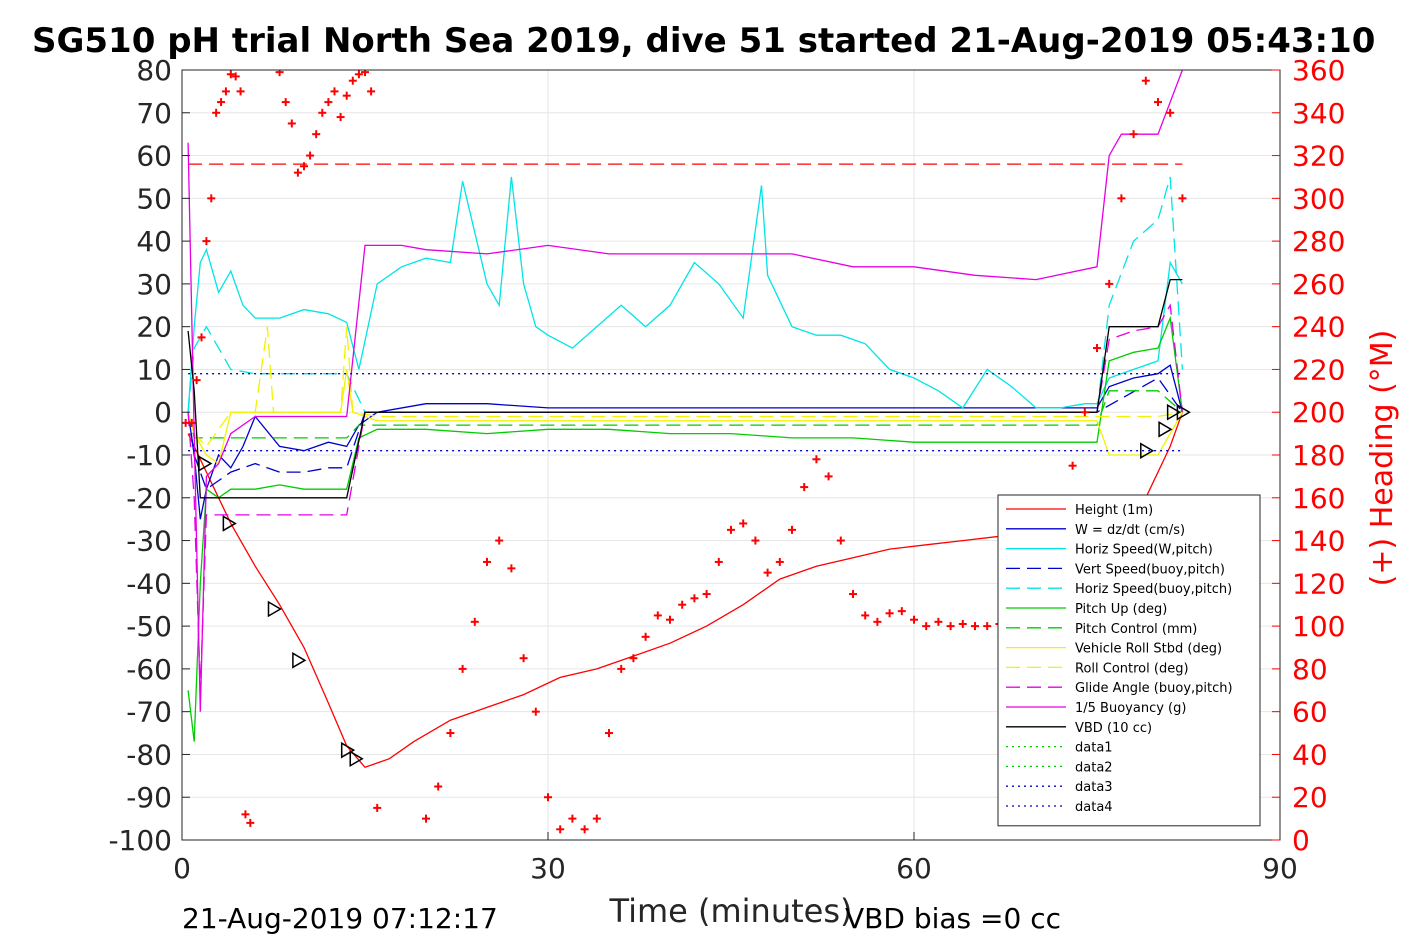  Describe the element at coordinates (1115, 569) in the screenshot. I see `legend-entry: Vert Speed(buoy,pitch)` at that location.